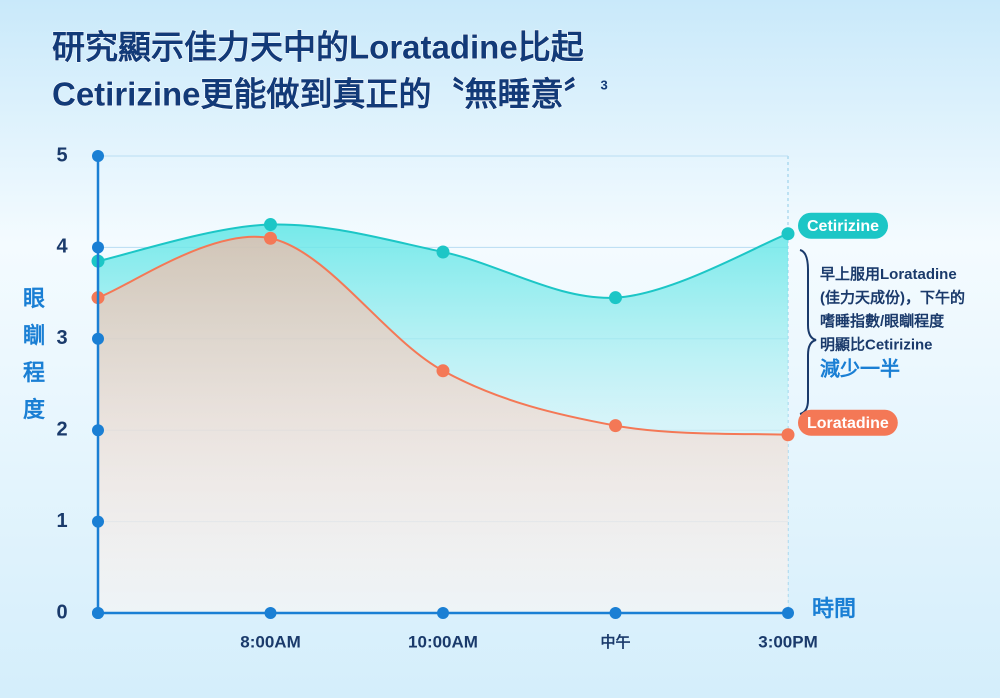 The image size is (1000, 698). I want to click on annotation-line: (佳力天成份)，下午的, so click(892, 297).